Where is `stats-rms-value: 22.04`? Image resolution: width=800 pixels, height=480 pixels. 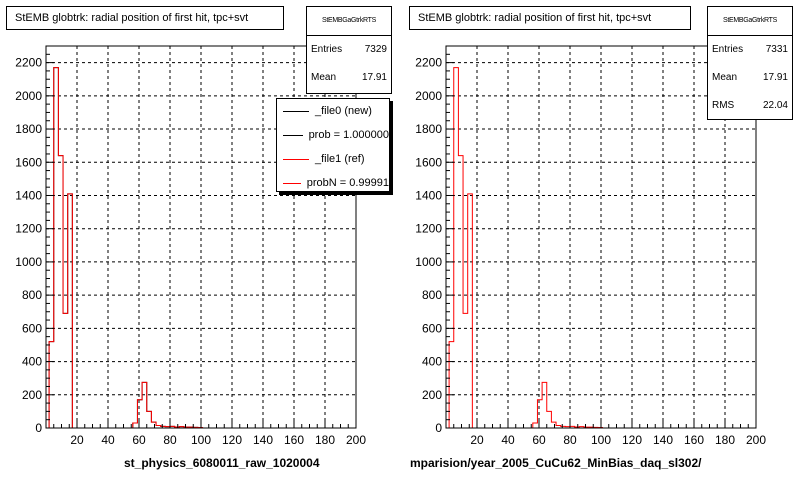 stats-rms-value: 22.04 is located at coordinates (775, 105).